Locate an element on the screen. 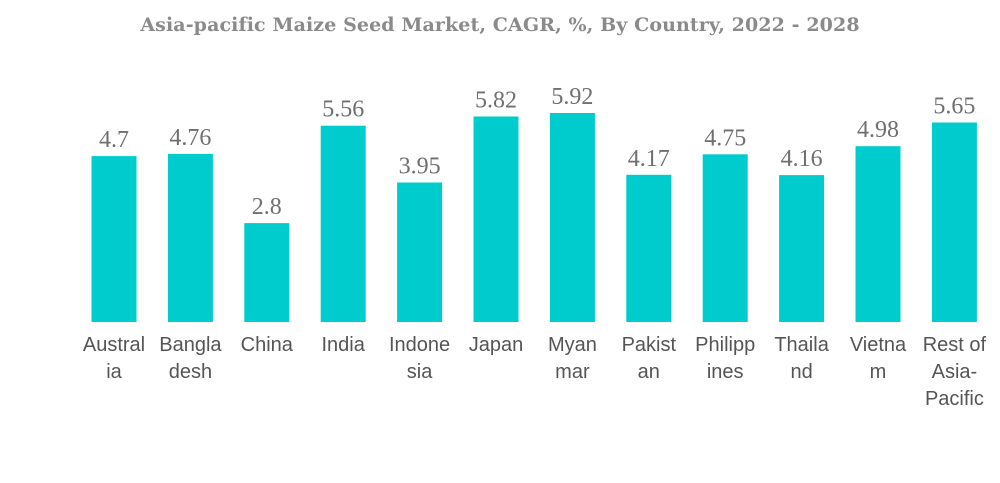 Image resolution: width=1000 pixels, height=483 pixels. bar-japan is located at coordinates (496, 219).